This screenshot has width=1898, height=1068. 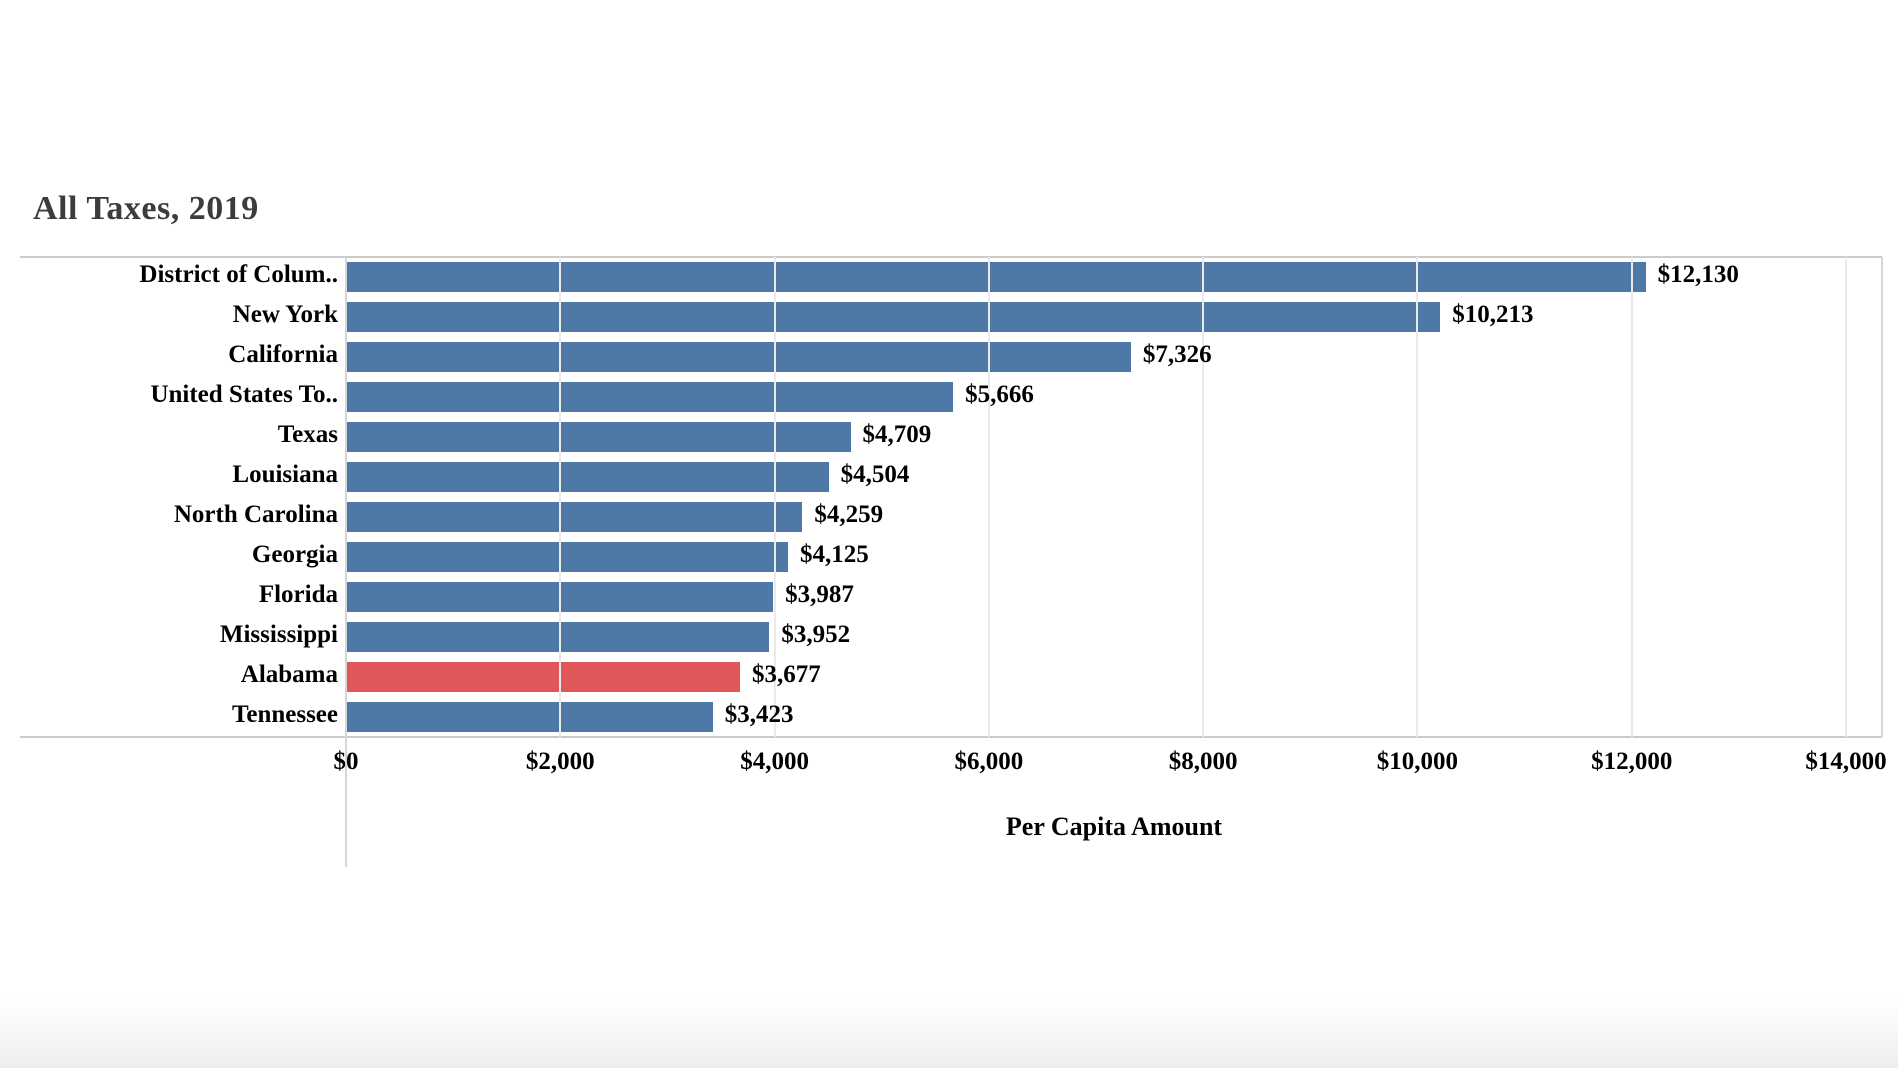 I want to click on bar-louisiana, so click(x=587, y=477).